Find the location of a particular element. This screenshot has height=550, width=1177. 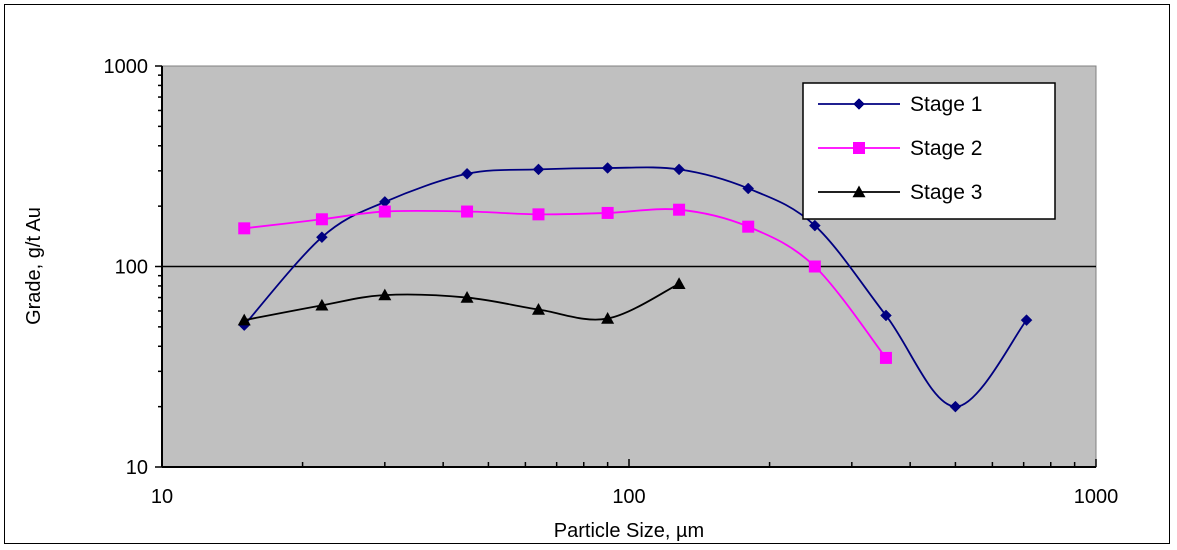

legend-label: Stage 2 is located at coordinates (946, 148).